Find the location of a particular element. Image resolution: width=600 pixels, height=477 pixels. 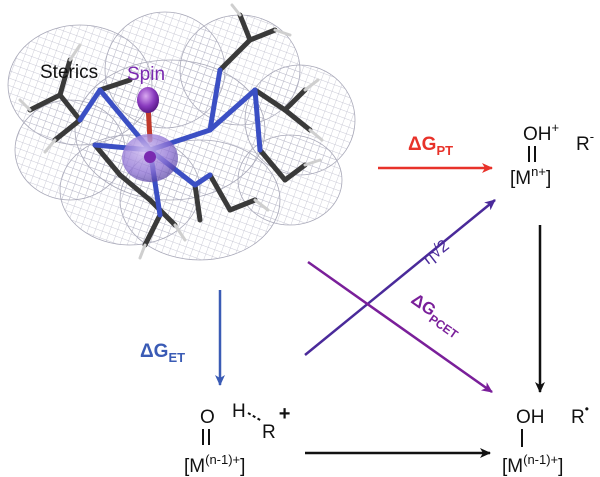

r-minus: R- is located at coordinates (585, 142).